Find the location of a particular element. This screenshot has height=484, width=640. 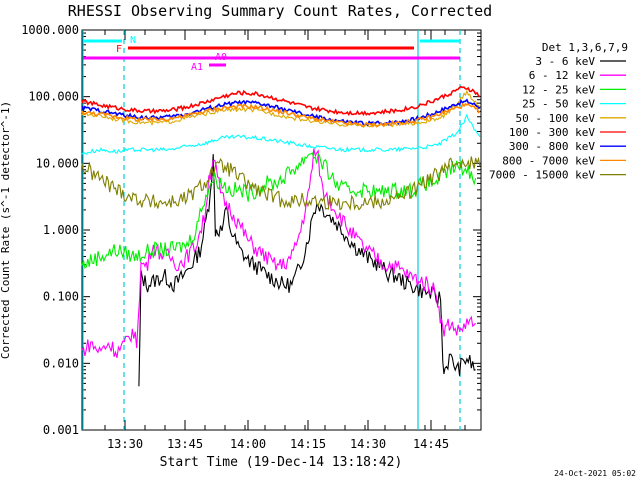

state-bar-label: F is located at coordinates (119, 49).